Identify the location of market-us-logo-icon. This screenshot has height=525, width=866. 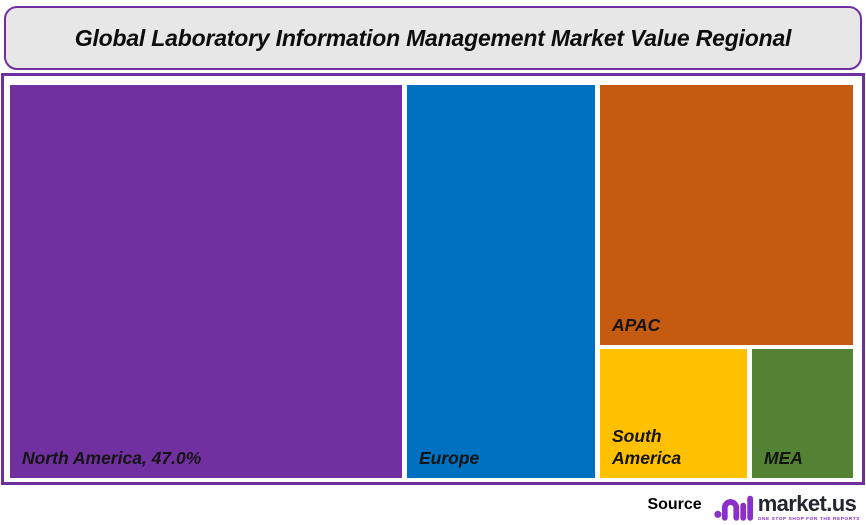
(733, 508).